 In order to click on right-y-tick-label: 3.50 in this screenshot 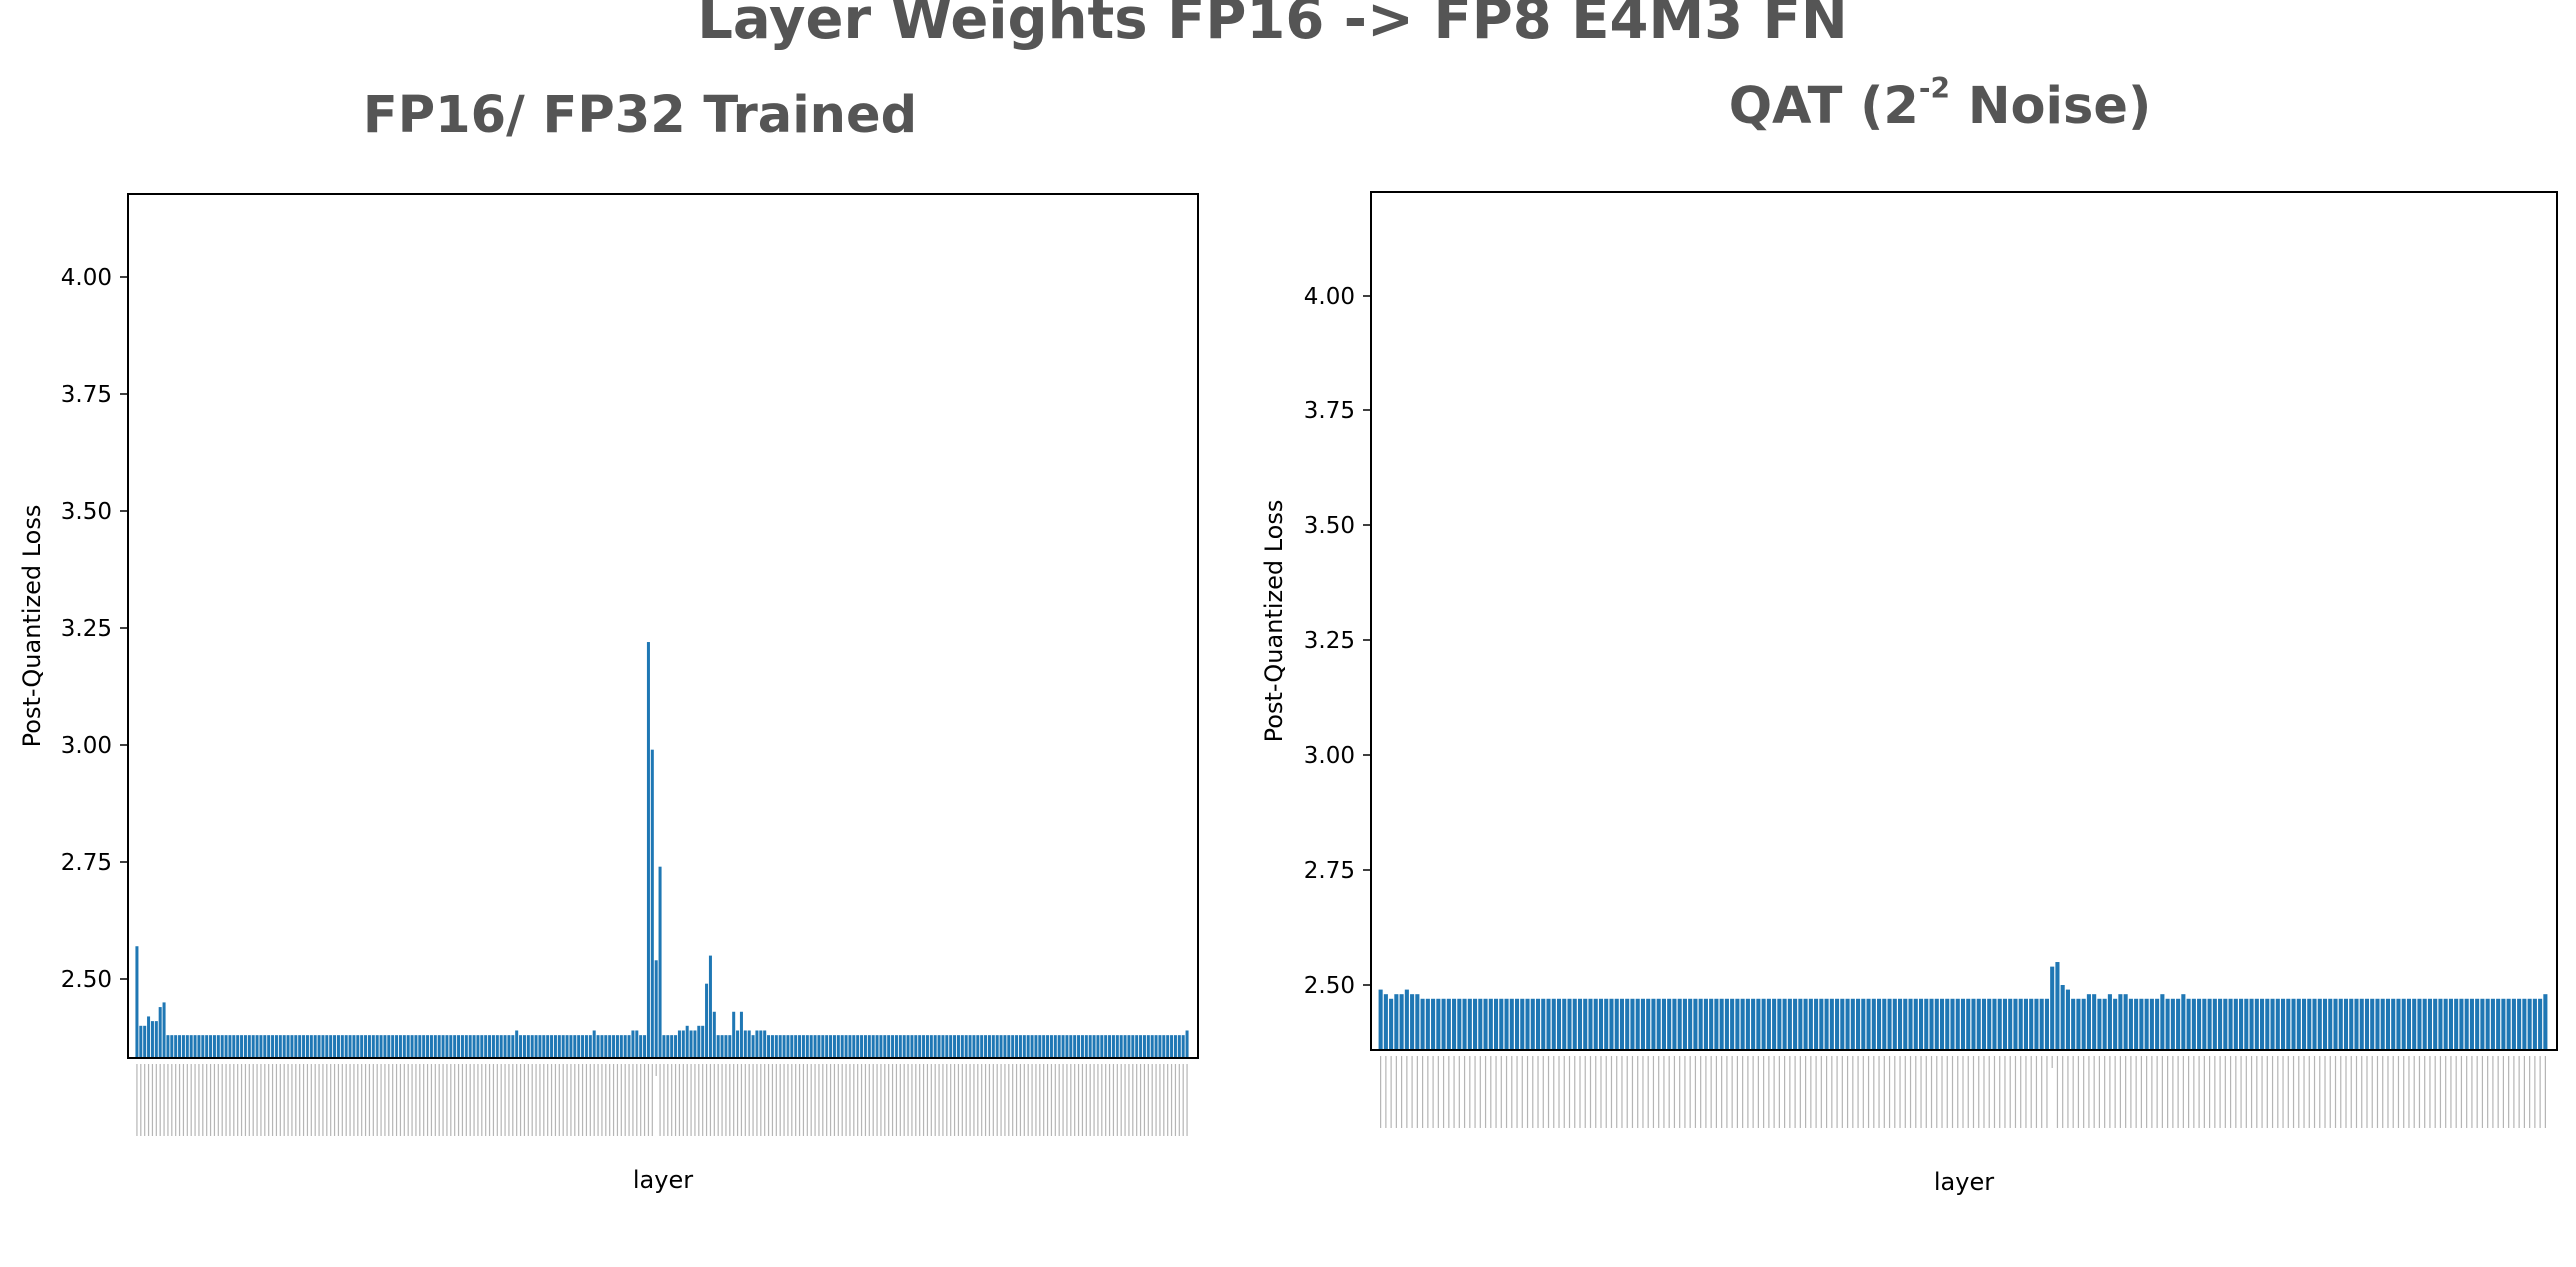, I will do `click(1329, 526)`.